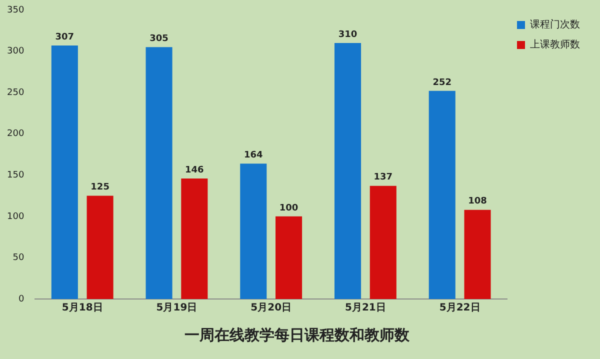 The height and width of the screenshot is (359, 600). Describe the element at coordinates (82, 308) in the screenshot. I see `x-tick-label: 5月18日` at that location.